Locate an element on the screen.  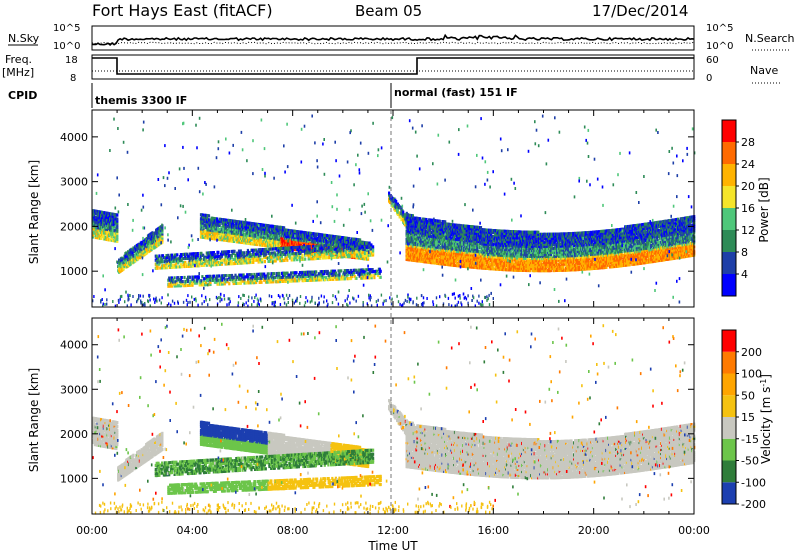
nave-tick-top: 60 is located at coordinates (712, 60).